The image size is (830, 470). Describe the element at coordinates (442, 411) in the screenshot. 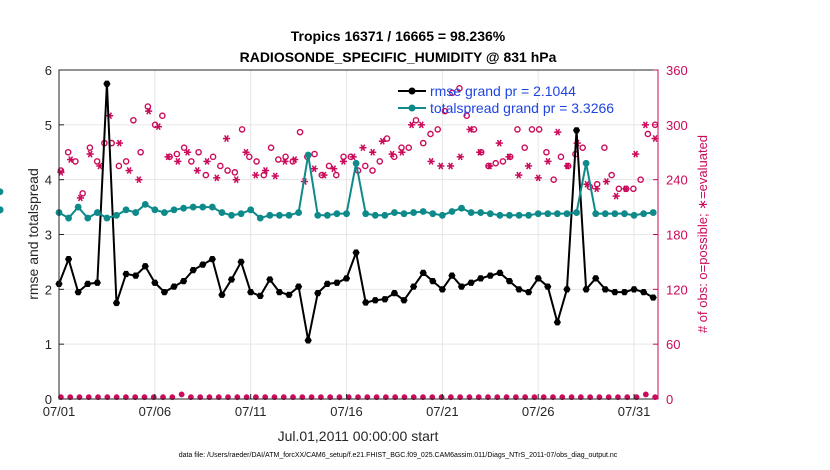

I see `x-tick-label: 07/21` at that location.